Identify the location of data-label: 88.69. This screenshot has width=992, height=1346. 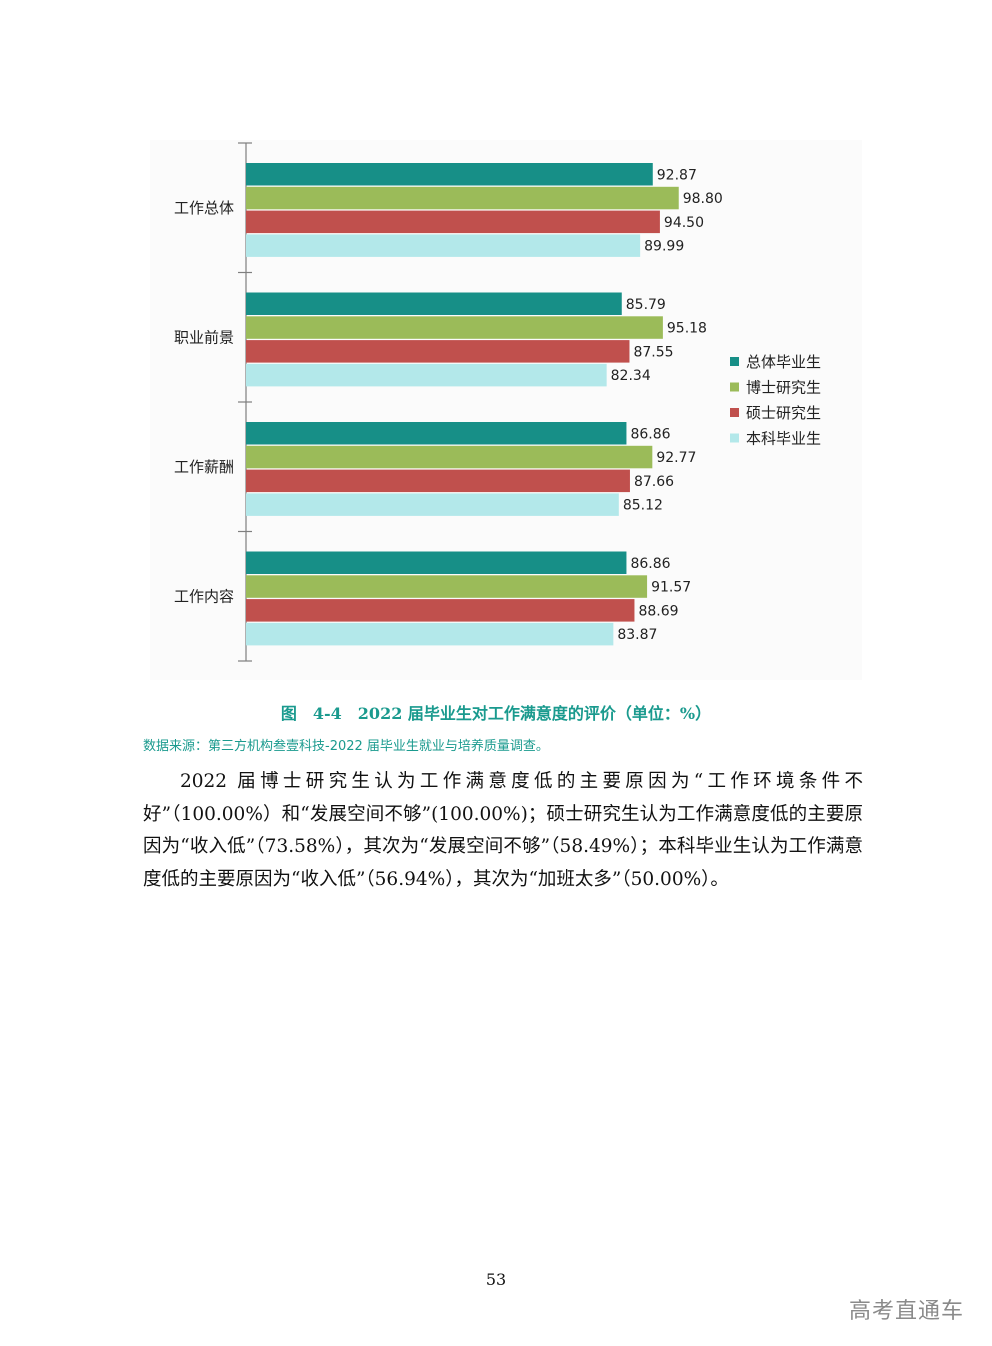
(658, 611).